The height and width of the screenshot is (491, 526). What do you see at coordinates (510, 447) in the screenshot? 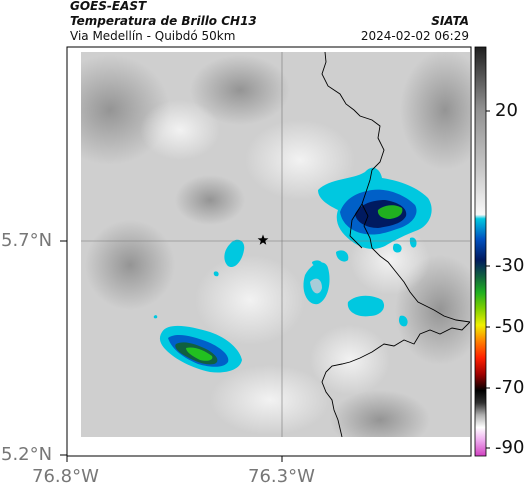
I see `colorbar-tick-label: -90` at bounding box center [510, 447].